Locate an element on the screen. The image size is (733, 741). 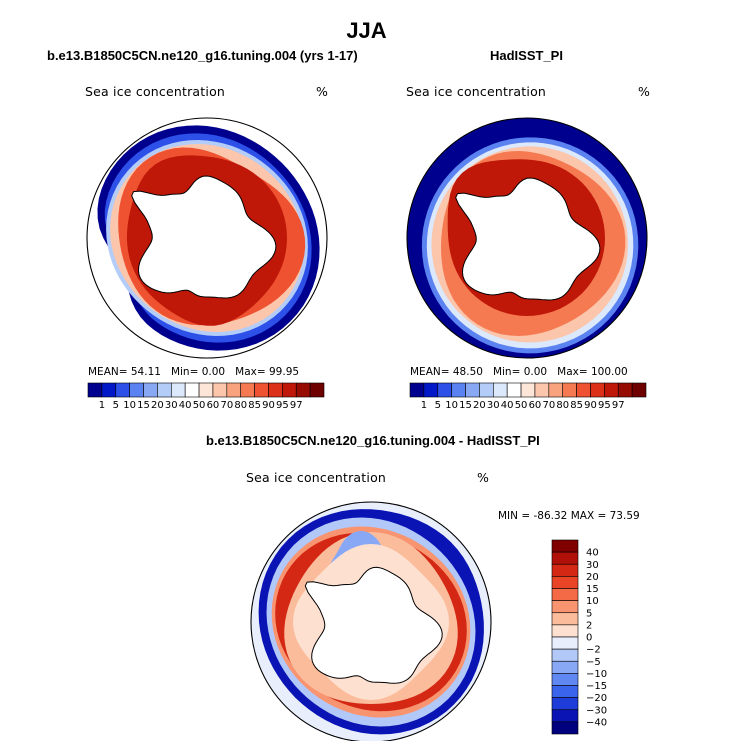
colorbar-tick-label: 2 is located at coordinates (589, 625).